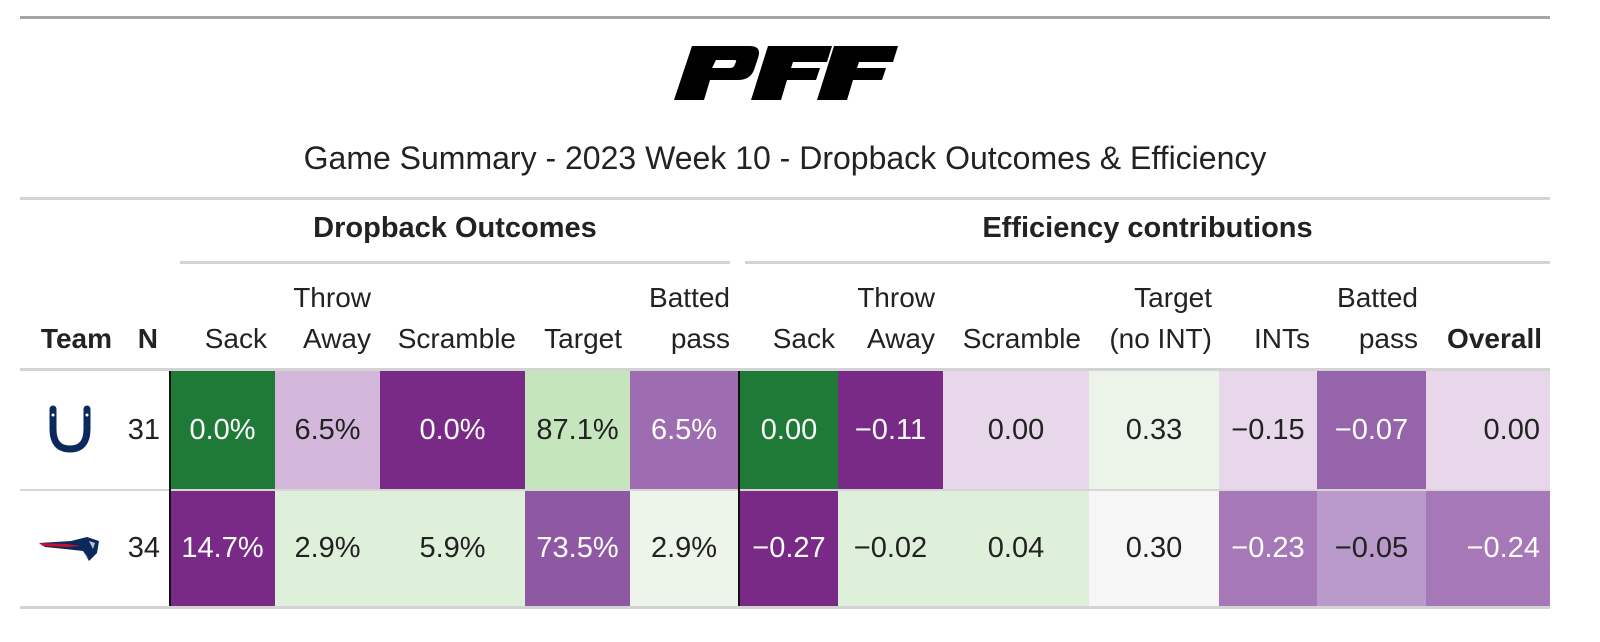 This screenshot has height=642, width=1600. What do you see at coordinates (689, 297) in the screenshot?
I see `col-batted-line1: Batted` at bounding box center [689, 297].